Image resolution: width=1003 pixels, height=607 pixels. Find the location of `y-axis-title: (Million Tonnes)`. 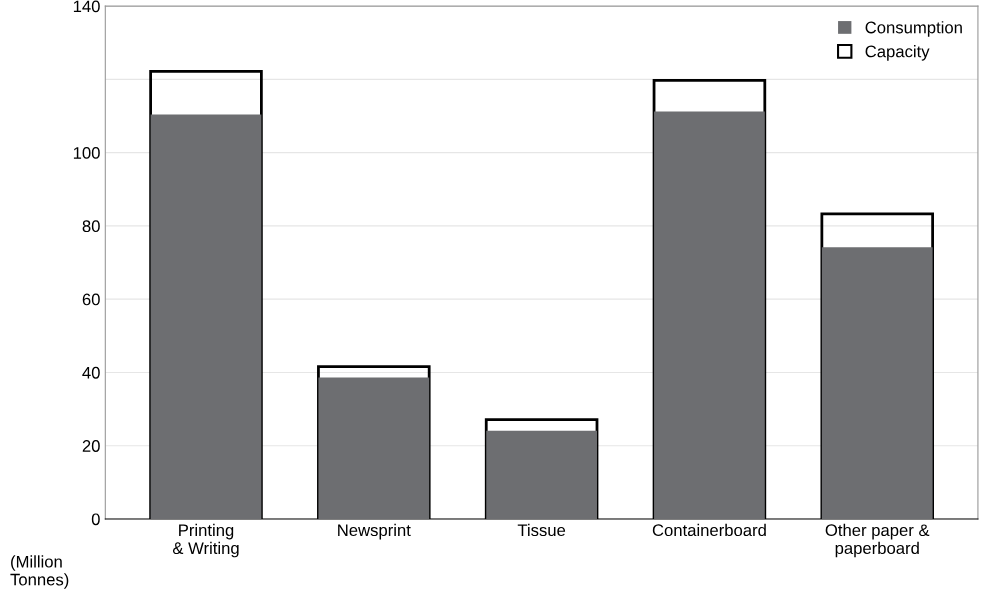

y-axis-title: (Million Tonnes) is located at coordinates (39, 572).